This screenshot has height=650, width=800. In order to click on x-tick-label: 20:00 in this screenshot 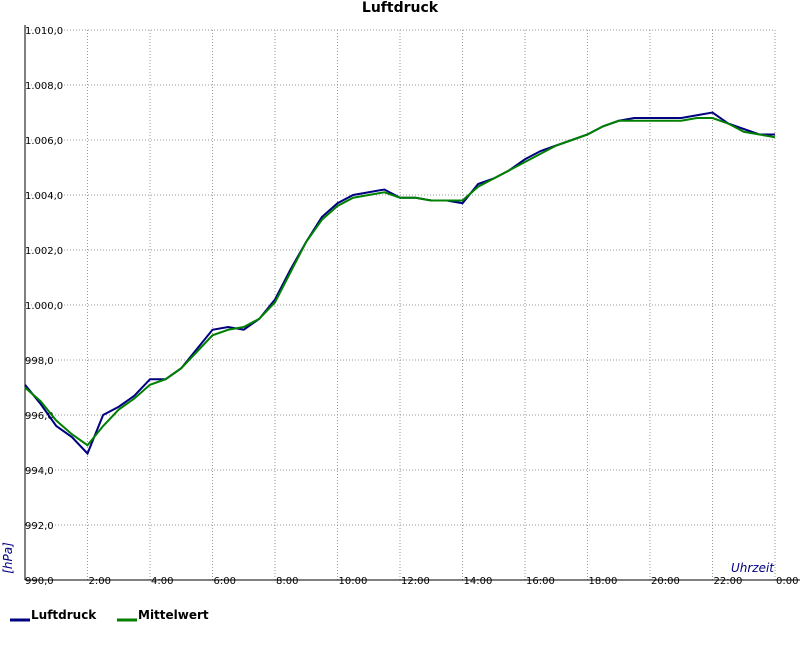, I will do `click(665, 581)`.